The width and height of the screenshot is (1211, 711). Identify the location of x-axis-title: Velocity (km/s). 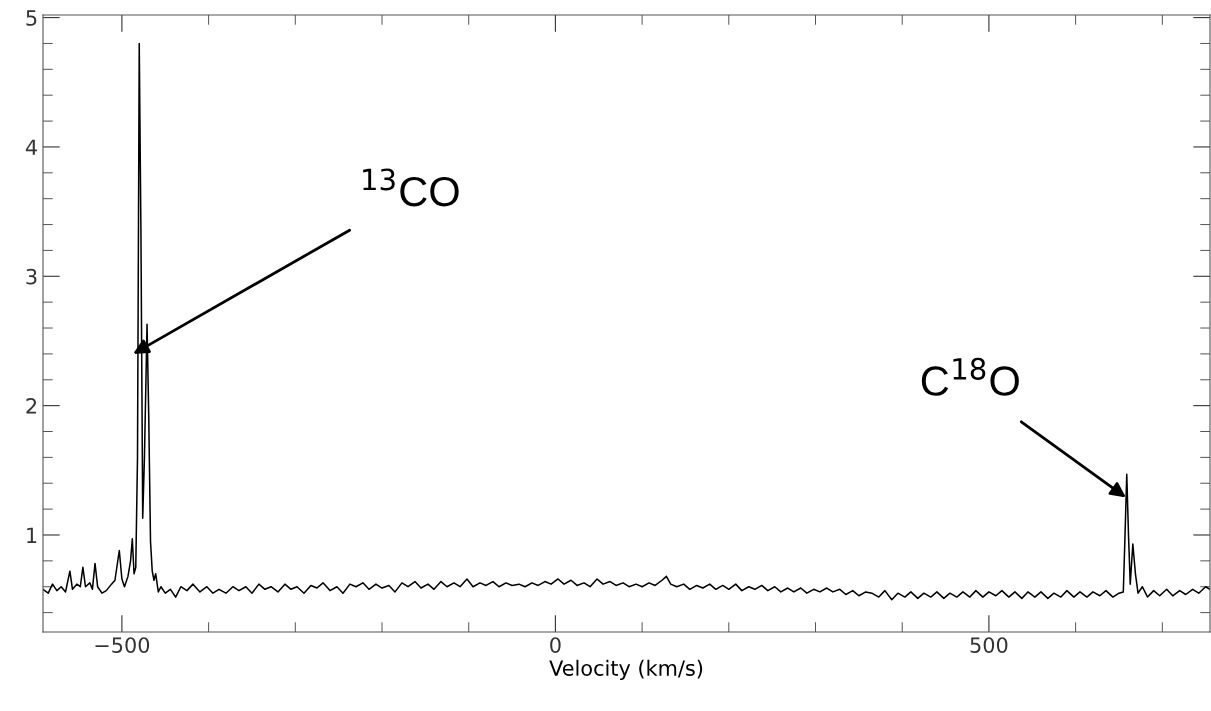
(626, 669).